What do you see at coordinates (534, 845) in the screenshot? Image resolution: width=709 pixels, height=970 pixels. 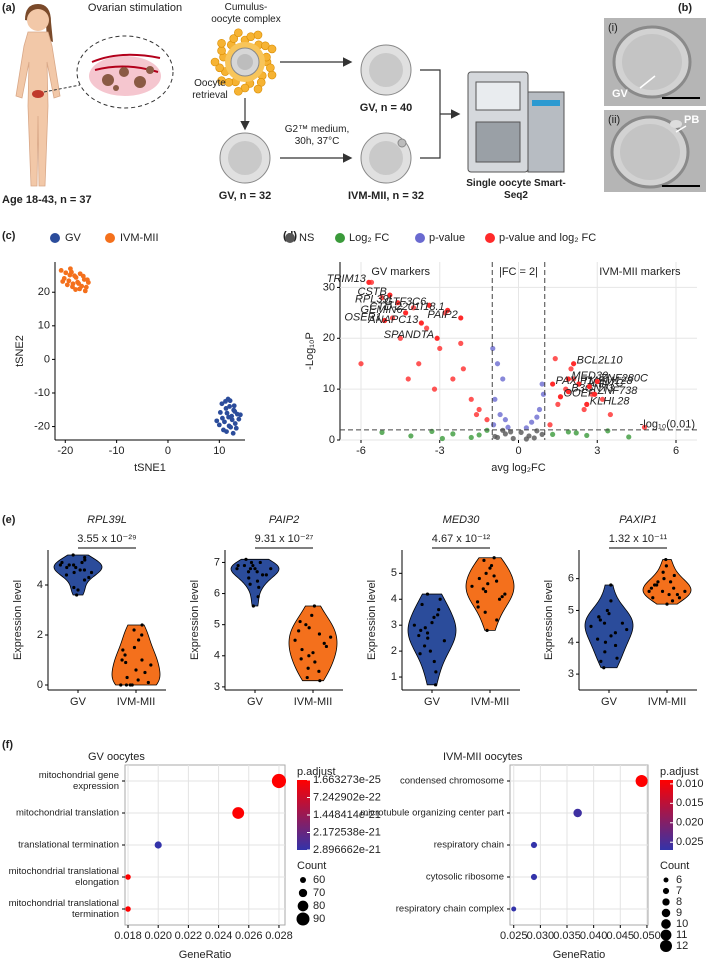 I see `dot` at bounding box center [534, 845].